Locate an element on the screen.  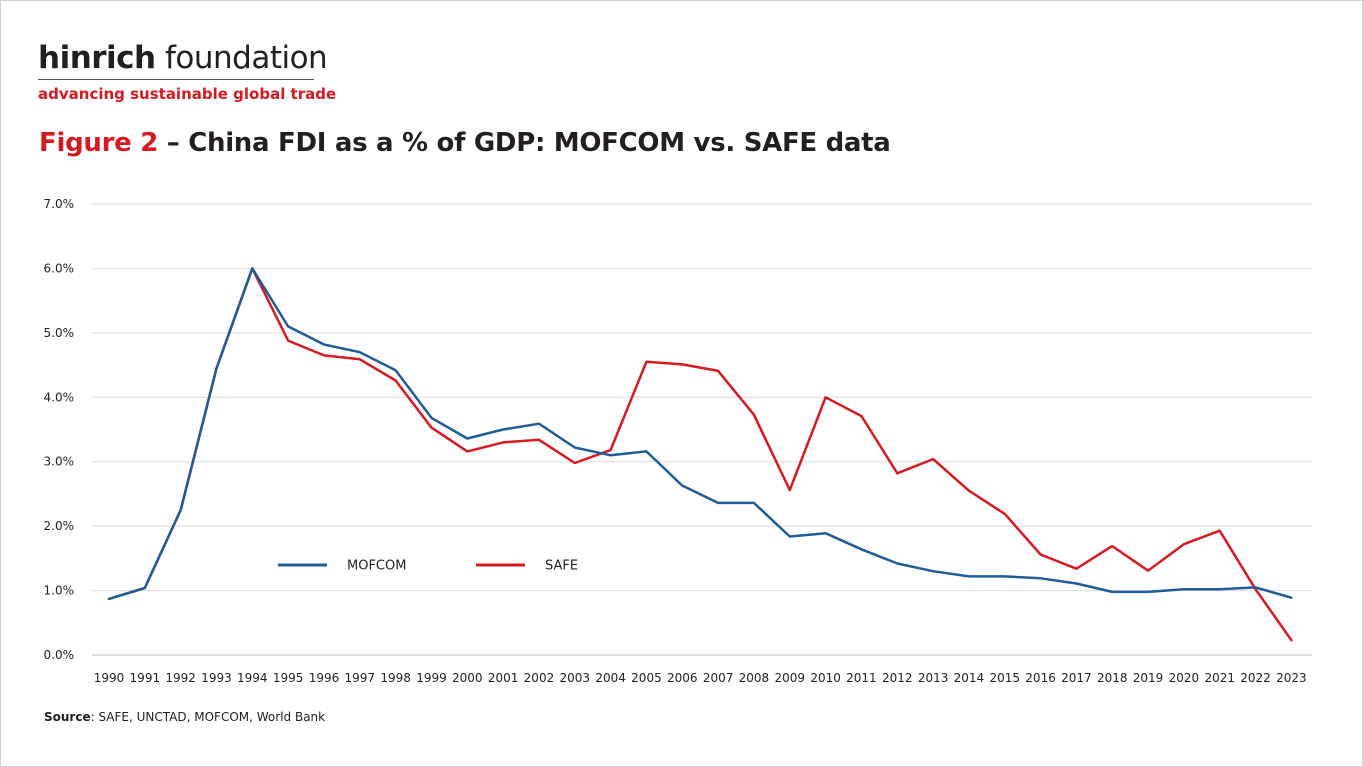
x-tick-label: 1996 is located at coordinates (324, 678).